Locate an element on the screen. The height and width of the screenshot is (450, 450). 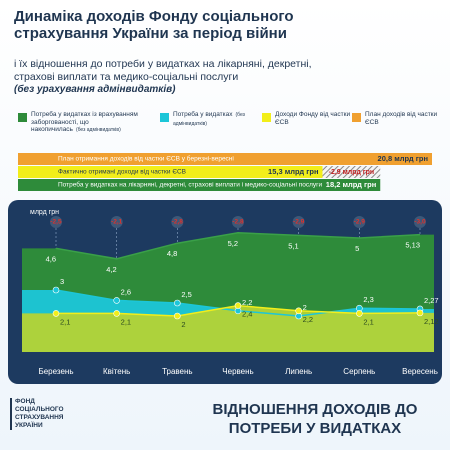
value-label: 3 is located at coordinates (62, 281).